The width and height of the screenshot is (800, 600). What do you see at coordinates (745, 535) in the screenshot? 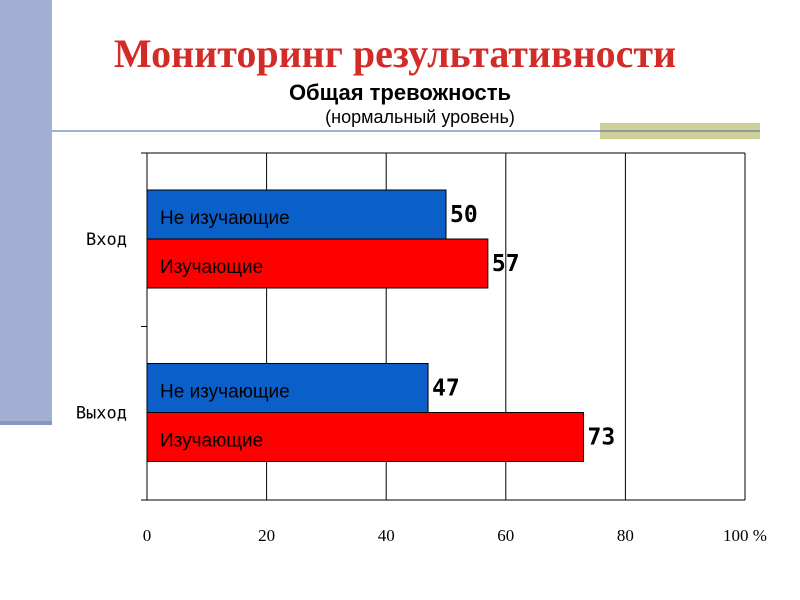
I see `x-tick-label: 100 %` at bounding box center [745, 535].